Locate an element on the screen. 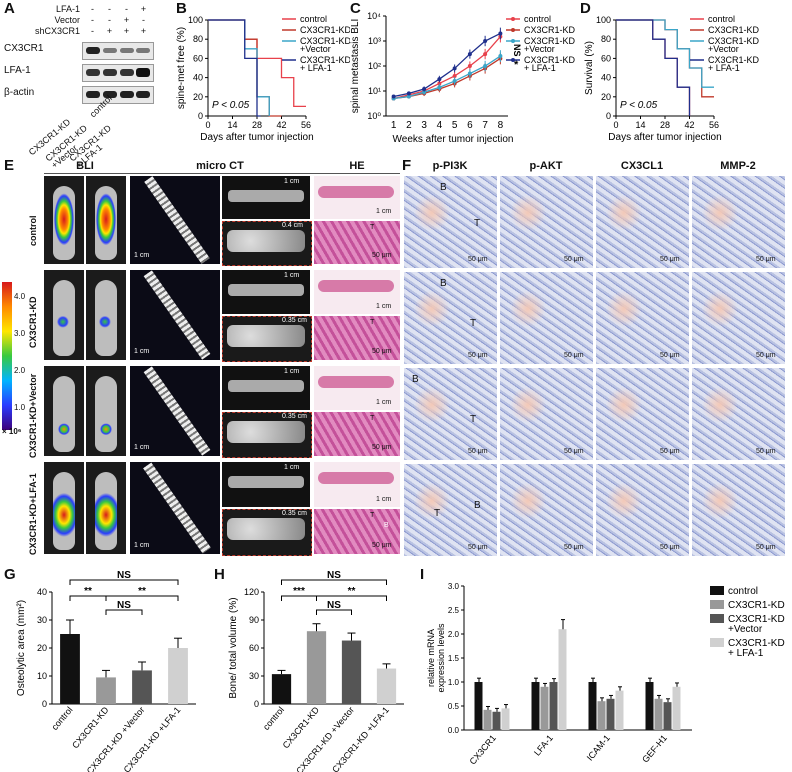 Image resolution: width=792 pixels, height=772 pixels. x-tick-label: 6 is located at coordinates (470, 125).